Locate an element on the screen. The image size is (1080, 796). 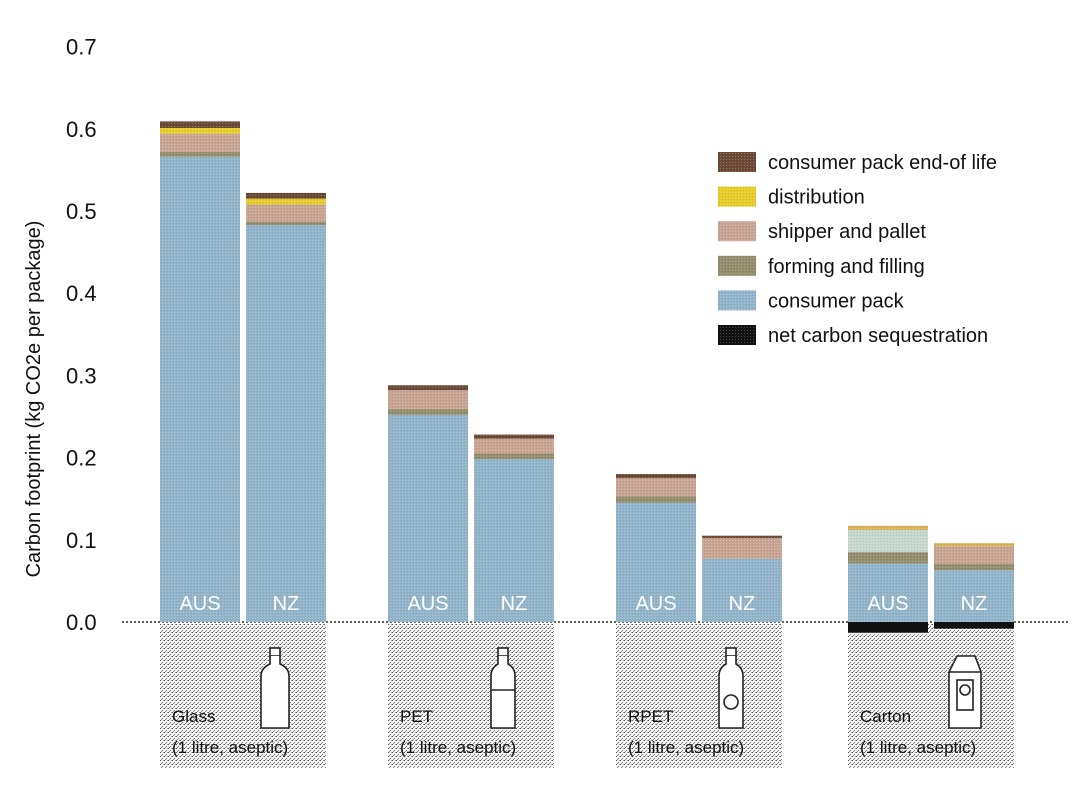
bar-rpet-nz: NZ is located at coordinates (742, 578).